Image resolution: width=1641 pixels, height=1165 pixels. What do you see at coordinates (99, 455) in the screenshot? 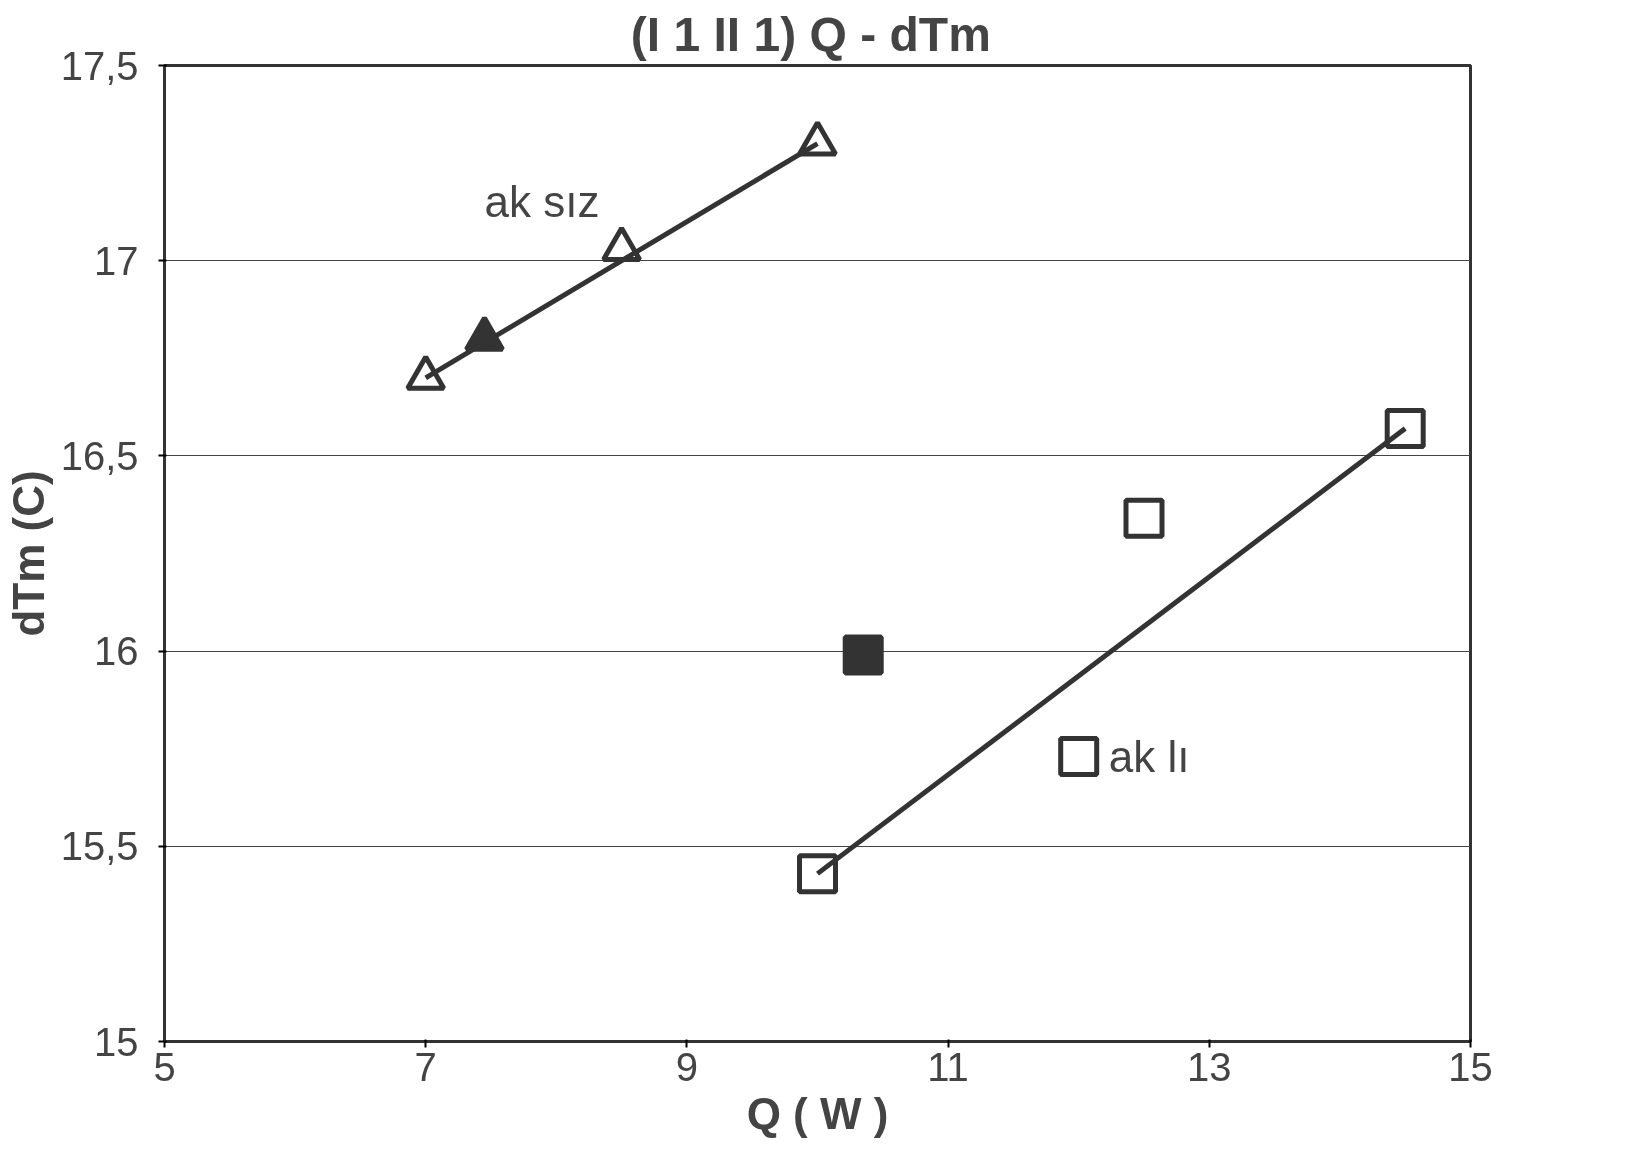
I see `y-tick-label: 16,5` at bounding box center [99, 455].